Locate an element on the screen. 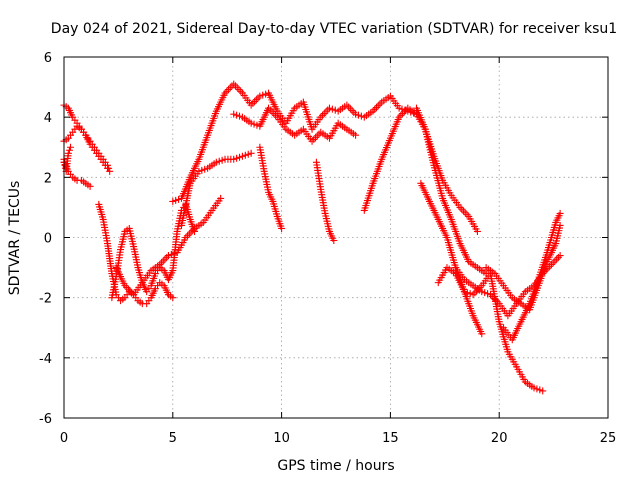  x-tick-label: 25 is located at coordinates (608, 438).